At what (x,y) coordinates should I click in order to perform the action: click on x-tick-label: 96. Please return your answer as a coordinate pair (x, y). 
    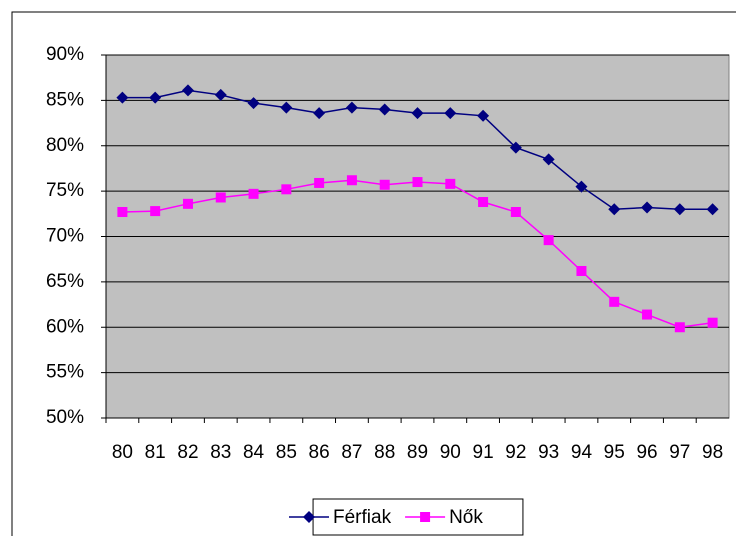
    Looking at the image, I should click on (646, 452).